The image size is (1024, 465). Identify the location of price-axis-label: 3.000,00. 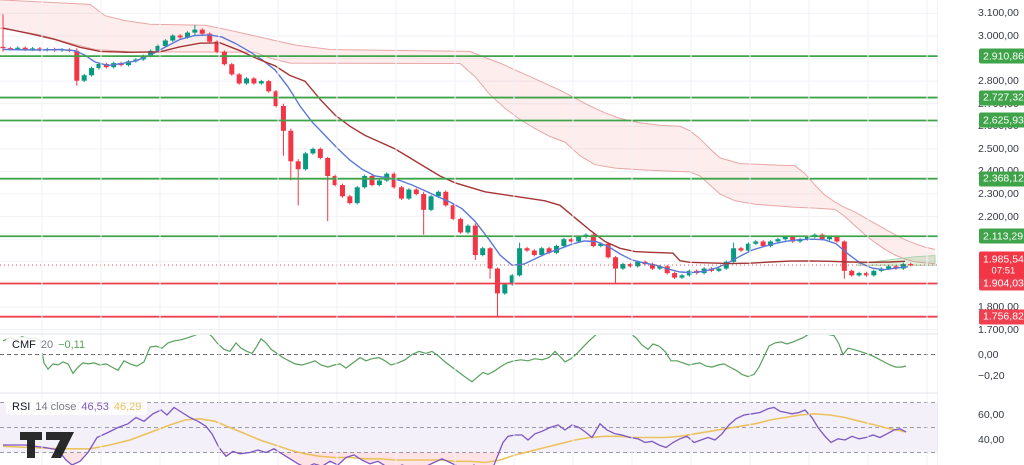
(998, 36).